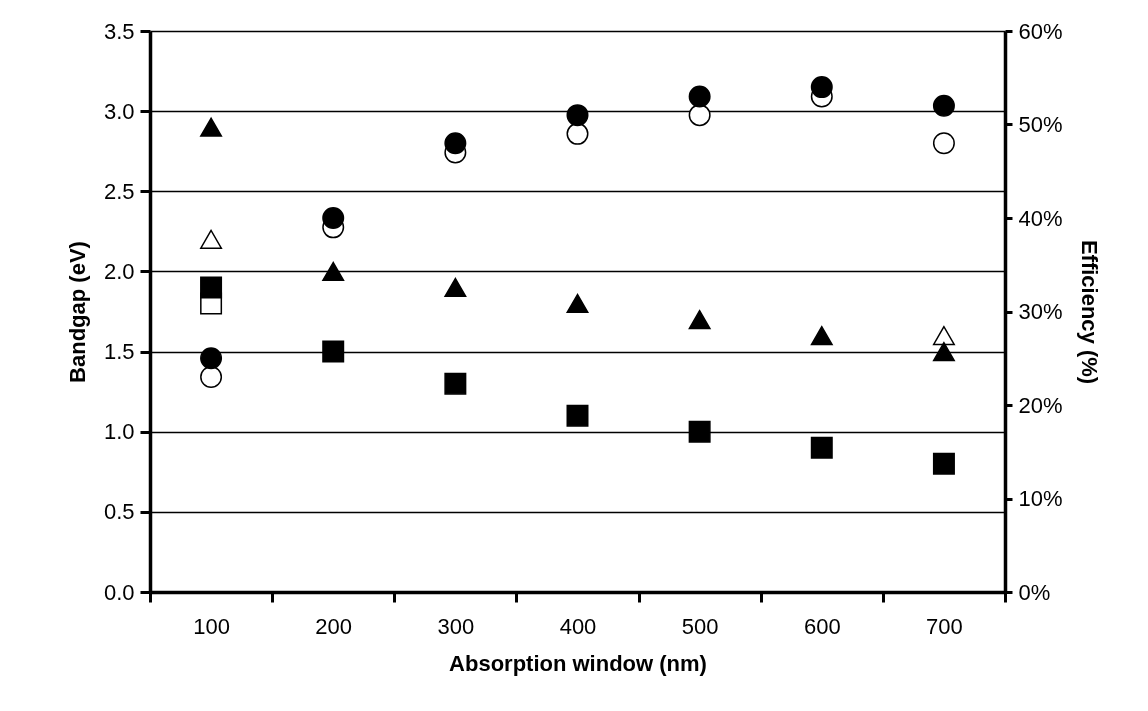 Image resolution: width=1148 pixels, height=711 pixels. Describe the element at coordinates (77, 312) in the screenshot. I see `y-axis-title: Bandgap (eV)` at that location.